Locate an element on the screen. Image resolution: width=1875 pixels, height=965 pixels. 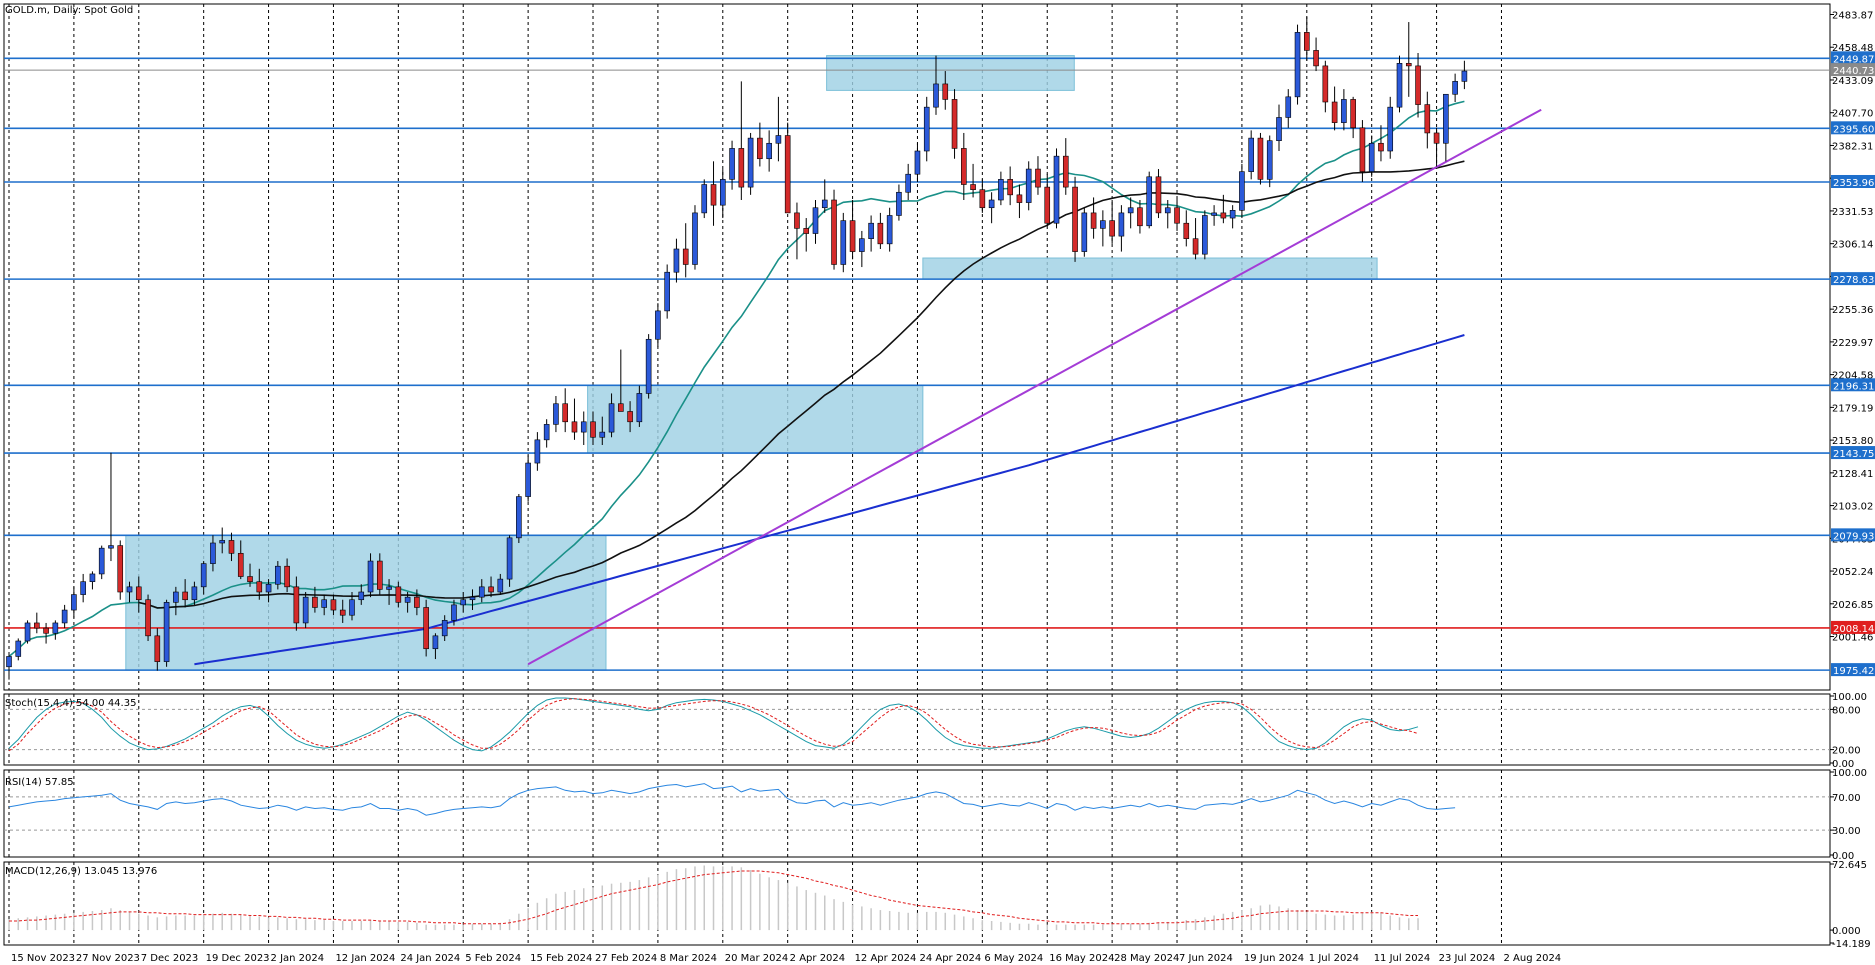
date-label: 20 Mar 2024 is located at coordinates (756, 958).